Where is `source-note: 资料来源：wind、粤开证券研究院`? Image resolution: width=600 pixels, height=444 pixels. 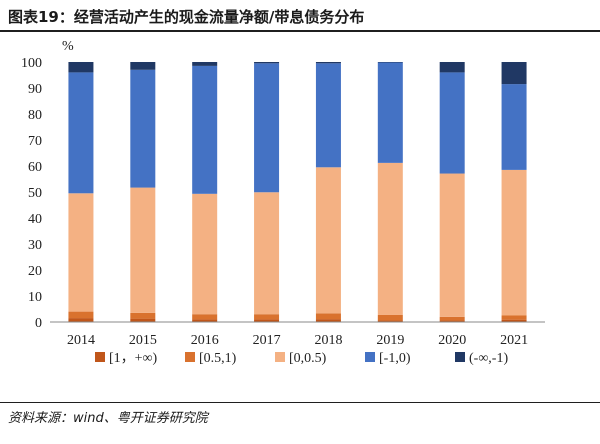
source-note: 资料来源：wind、粤开证券研究院 is located at coordinates (108, 418).